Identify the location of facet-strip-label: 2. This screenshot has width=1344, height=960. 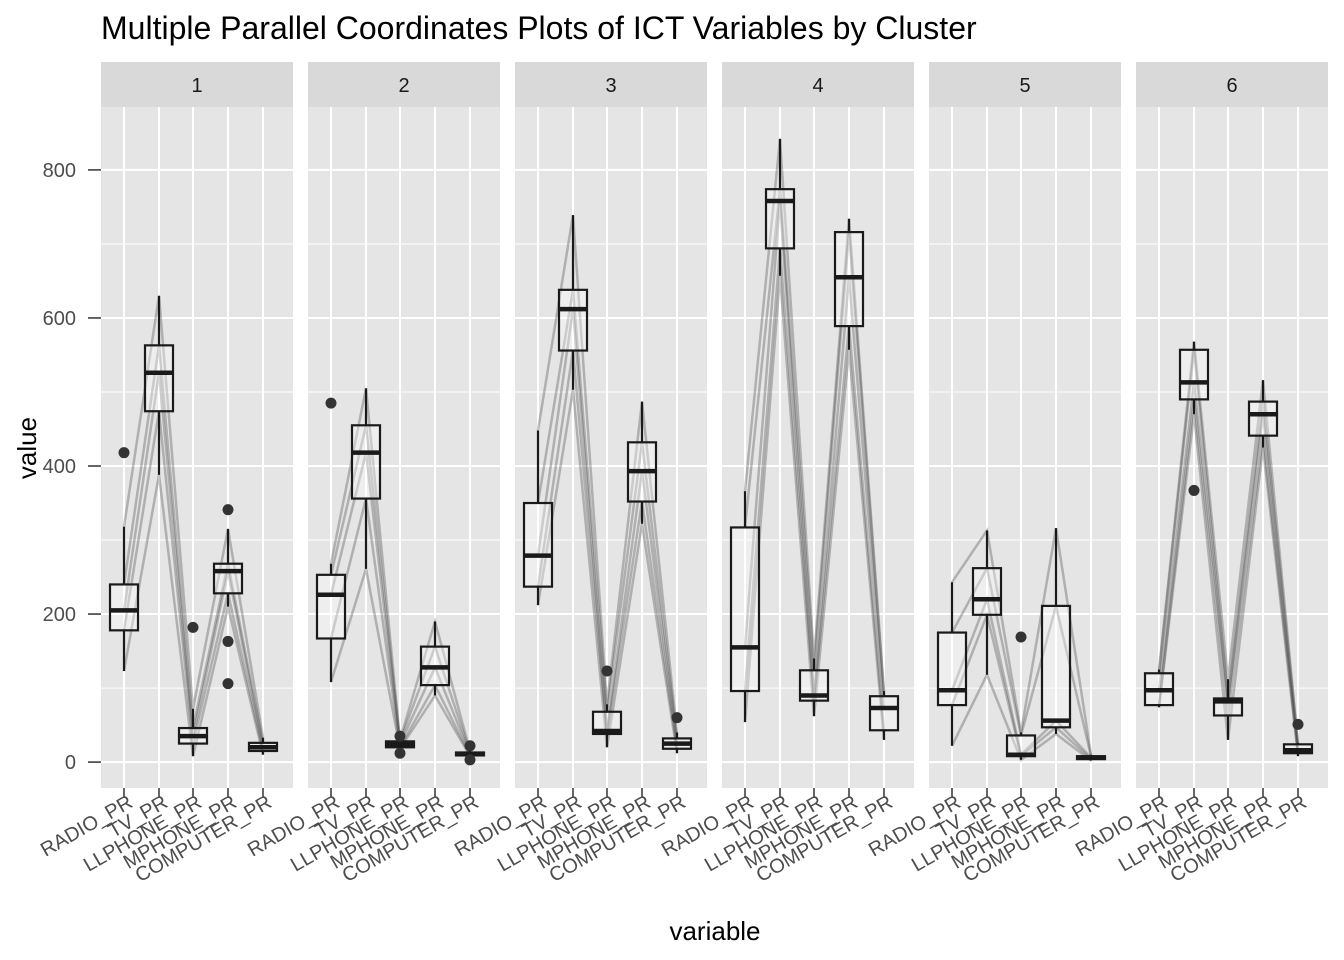
(403, 86).